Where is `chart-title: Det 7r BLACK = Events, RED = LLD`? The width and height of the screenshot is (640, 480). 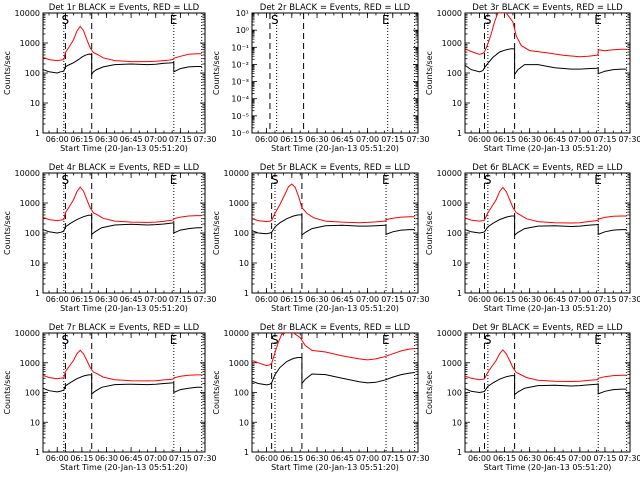 chart-title: Det 7r BLACK = Events, RED = LLD is located at coordinates (124, 328).